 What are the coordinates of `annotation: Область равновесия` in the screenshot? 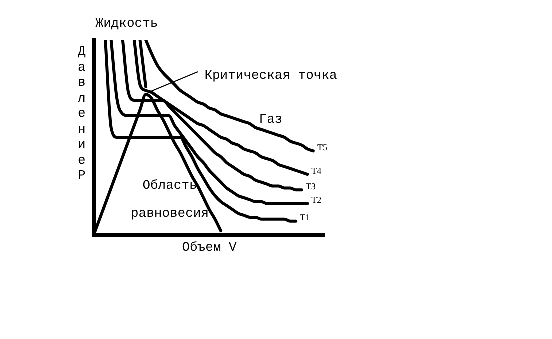 It's located at (170, 200).